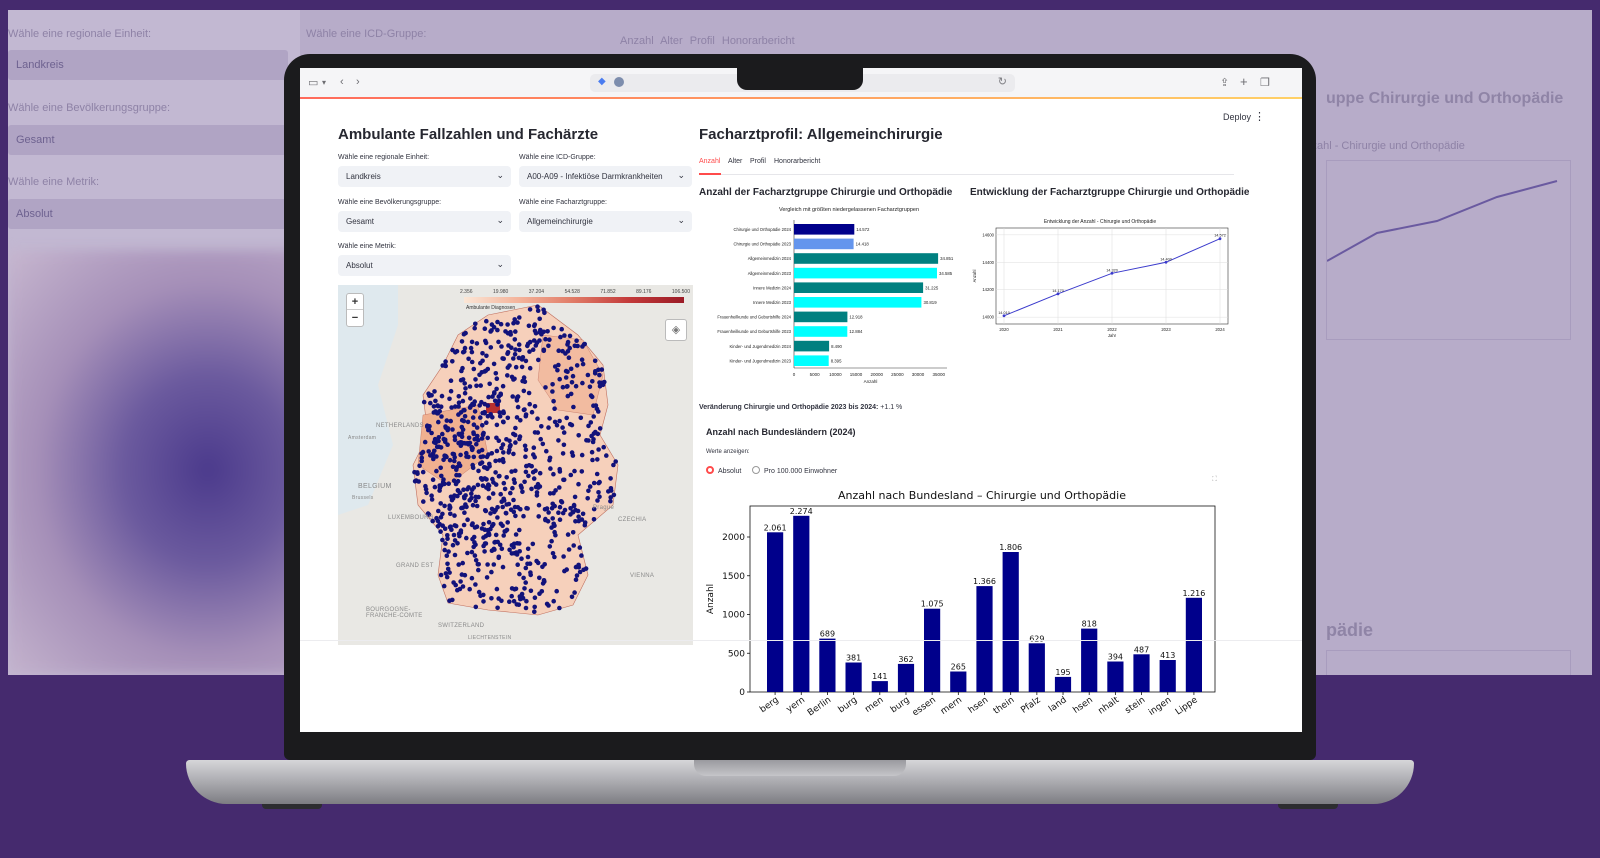 The width and height of the screenshot is (1600, 858). Describe the element at coordinates (905, 659) in the screenshot. I see `vbar-value-label: 362` at that location.